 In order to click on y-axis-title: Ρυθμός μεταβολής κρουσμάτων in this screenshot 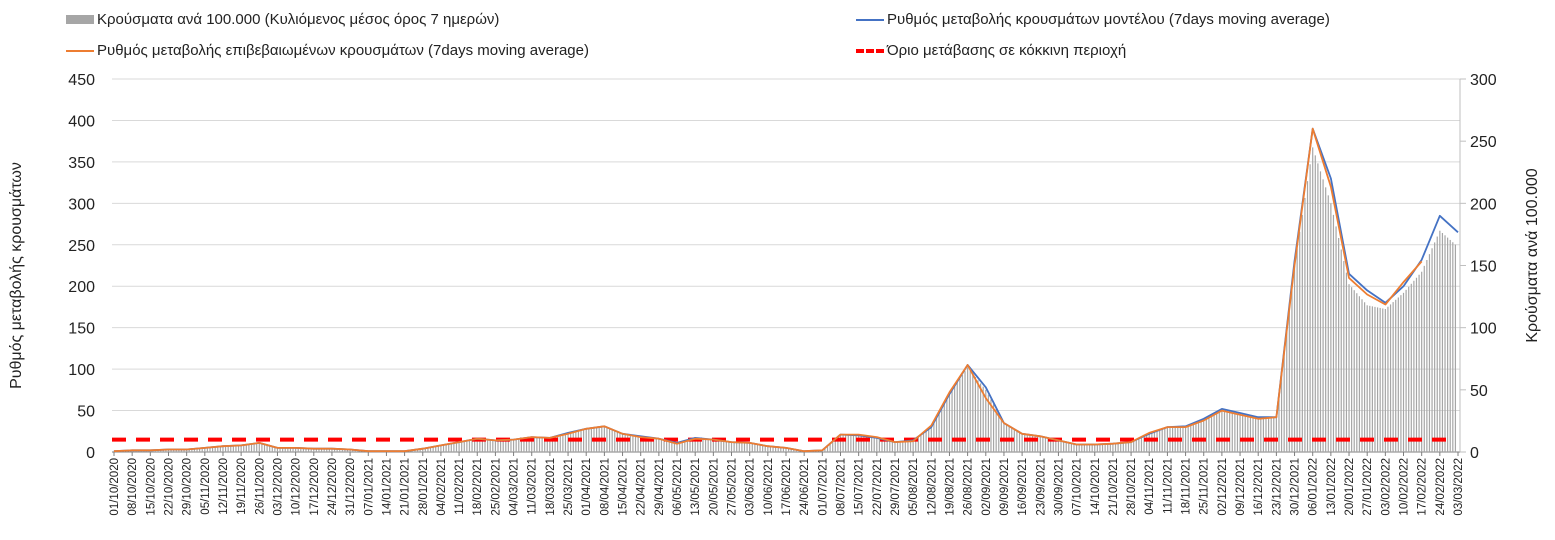, I will do `click(16, 275)`.